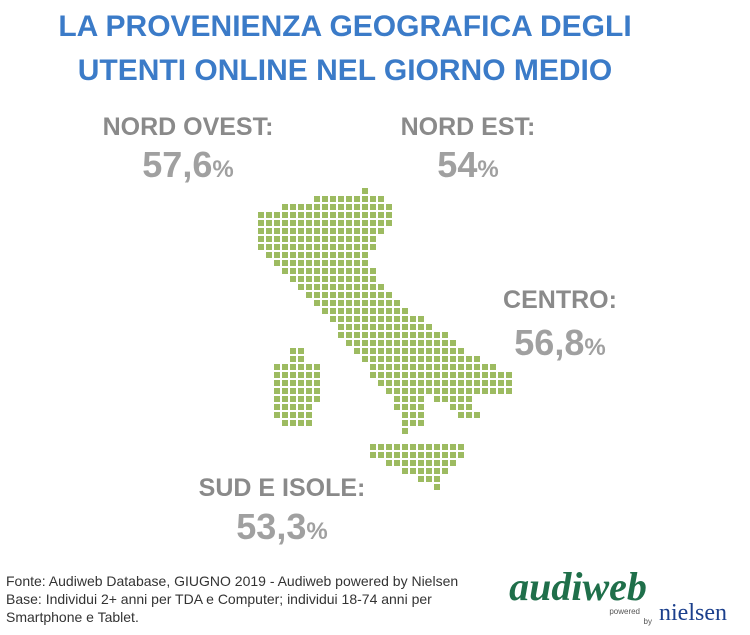 Image resolution: width=750 pixels, height=635 pixels. What do you see at coordinates (187, 164) in the screenshot?
I see `region-value: 57,6%` at bounding box center [187, 164].